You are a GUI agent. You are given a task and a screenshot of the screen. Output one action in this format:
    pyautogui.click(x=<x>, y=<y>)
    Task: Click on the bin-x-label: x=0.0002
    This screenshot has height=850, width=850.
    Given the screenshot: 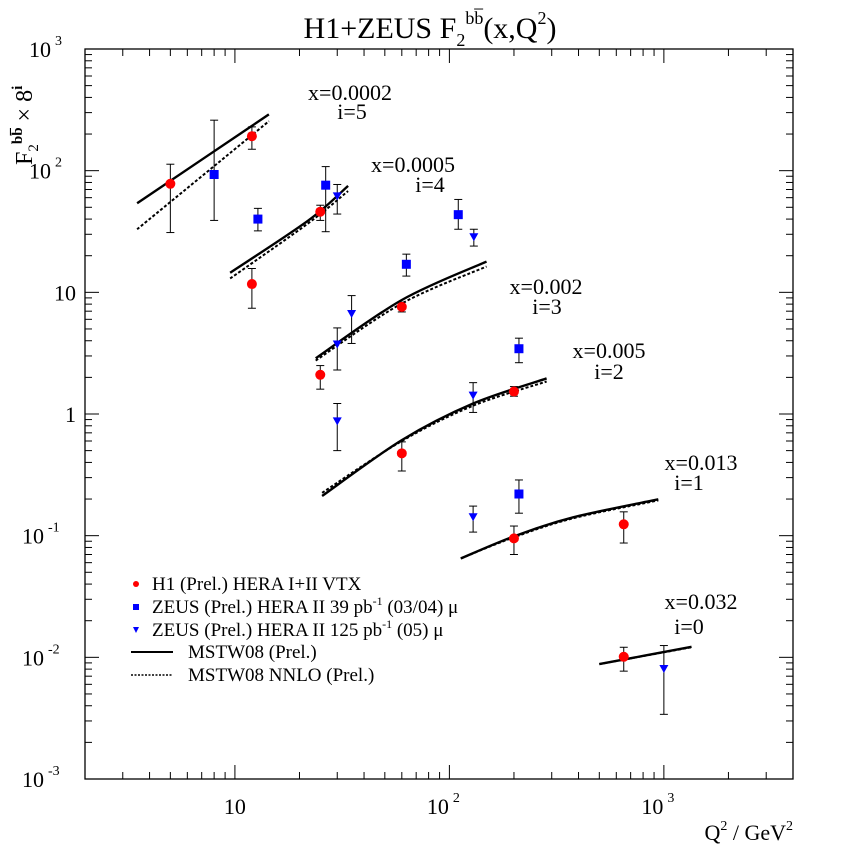 What is the action you would take?
    pyautogui.click(x=350, y=92)
    